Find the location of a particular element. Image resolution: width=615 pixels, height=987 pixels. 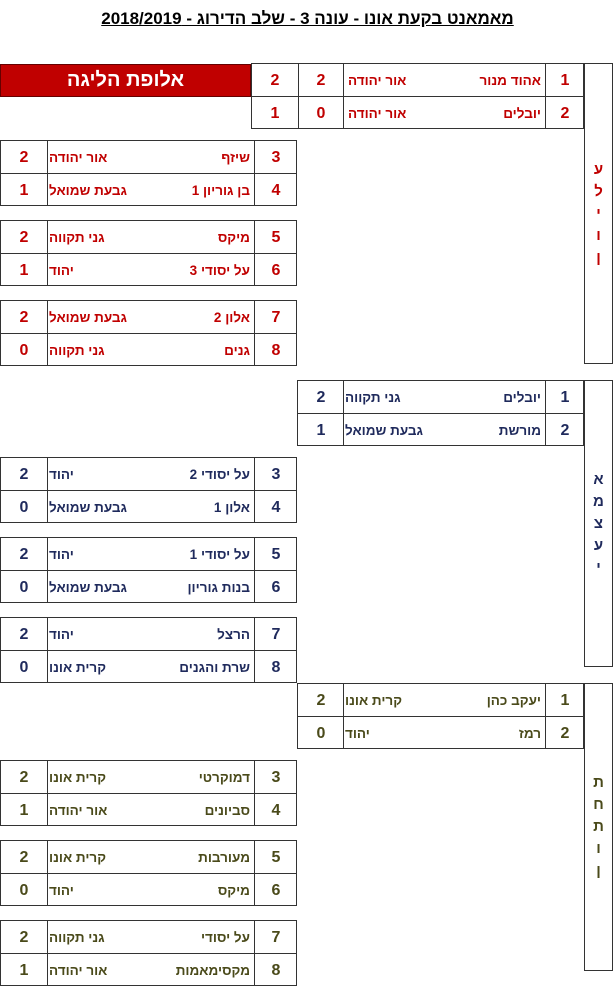

standings-row: 1 אהוד מנור אור יהודה 2 2 is located at coordinates (417, 80).